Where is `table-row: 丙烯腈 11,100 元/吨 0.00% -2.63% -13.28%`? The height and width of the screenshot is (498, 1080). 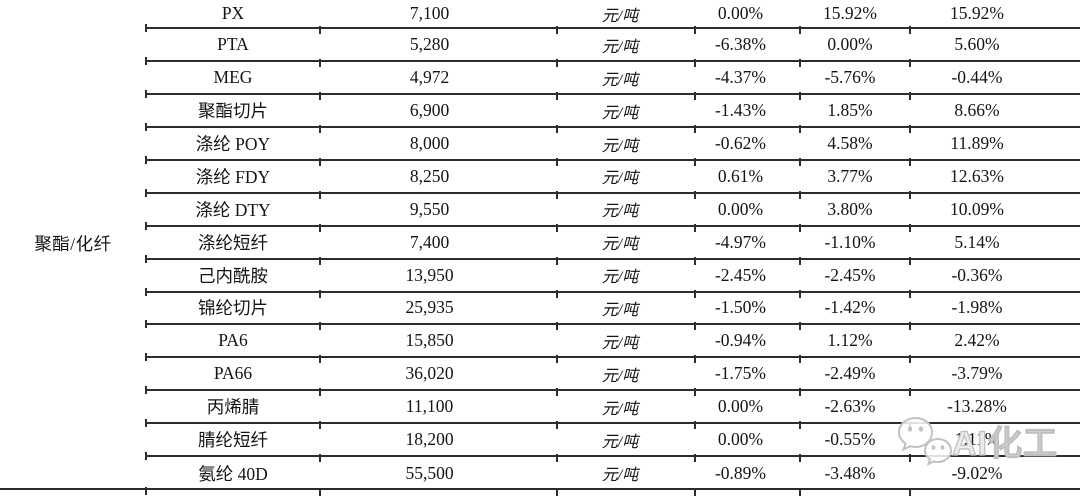
table-row: 丙烯腈 11,100 元/吨 0.00% -2.63% -13.28% is located at coordinates (612, 410).